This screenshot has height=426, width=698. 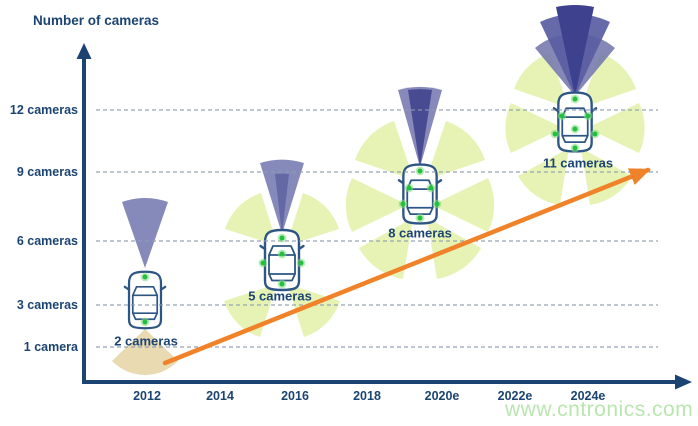 What do you see at coordinates (50, 347) in the screenshot?
I see `y-tick-1-camera: 1 camera` at bounding box center [50, 347].